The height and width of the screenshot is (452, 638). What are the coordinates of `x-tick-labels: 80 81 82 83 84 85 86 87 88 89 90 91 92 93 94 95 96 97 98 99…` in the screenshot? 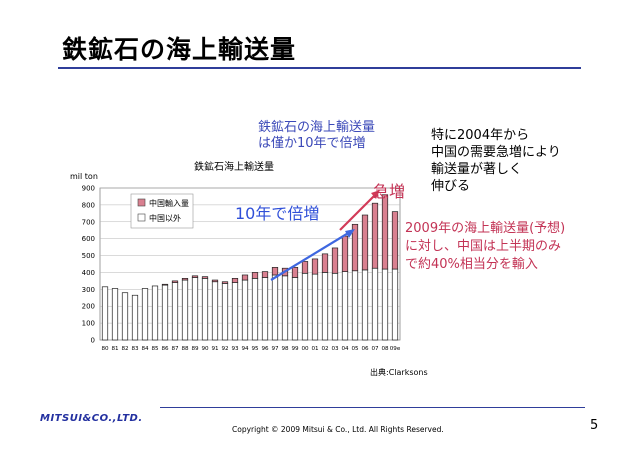 It's located at (250, 349).